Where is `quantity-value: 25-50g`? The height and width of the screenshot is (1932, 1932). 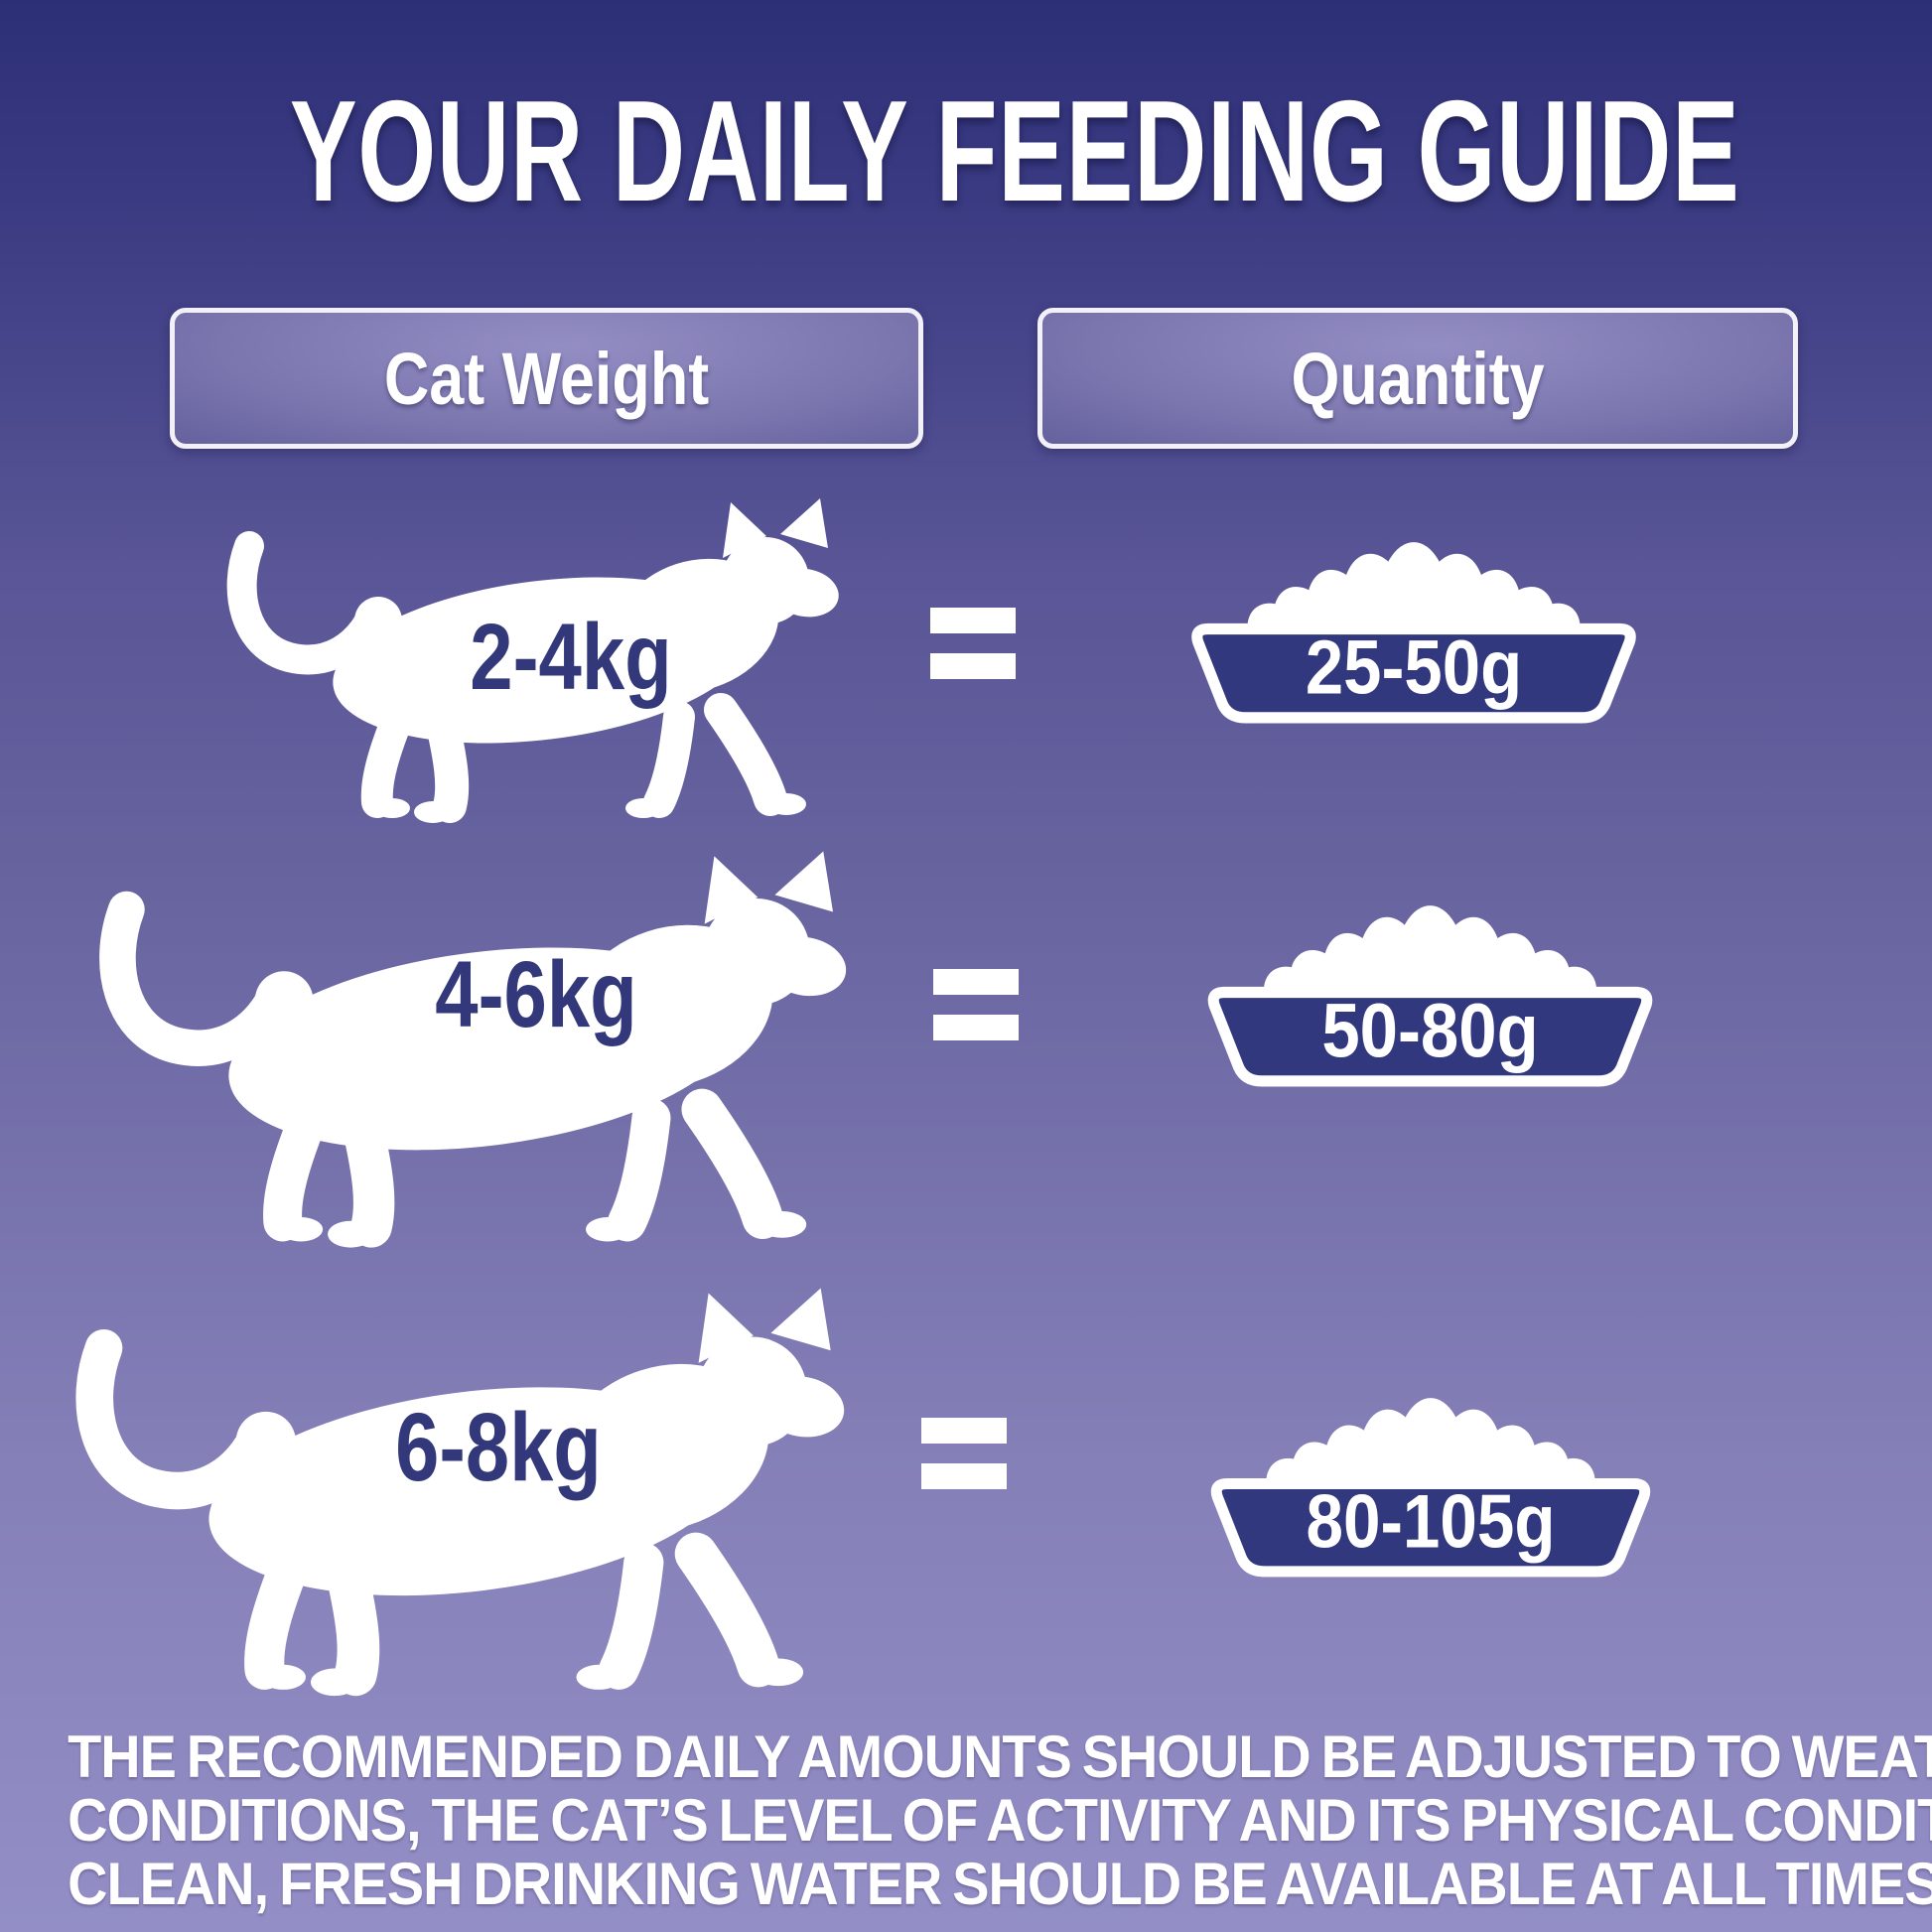
quantity-value: 25-50g is located at coordinates (1414, 667).